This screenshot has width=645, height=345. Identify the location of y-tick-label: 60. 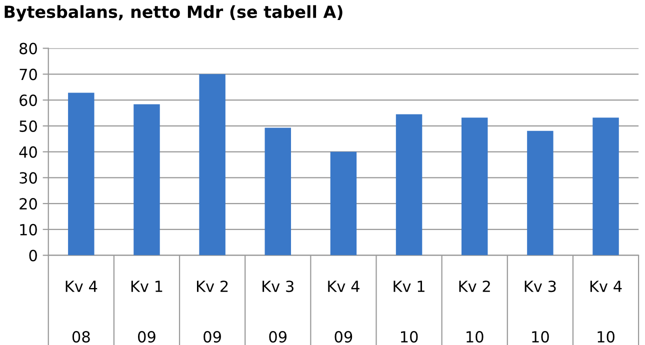
(28, 100).